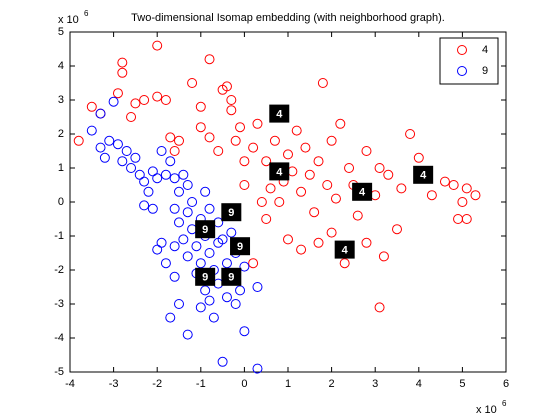 The width and height of the screenshot is (560, 420). Describe the element at coordinates (375, 384) in the screenshot. I see `x-tick-label: 3` at that location.